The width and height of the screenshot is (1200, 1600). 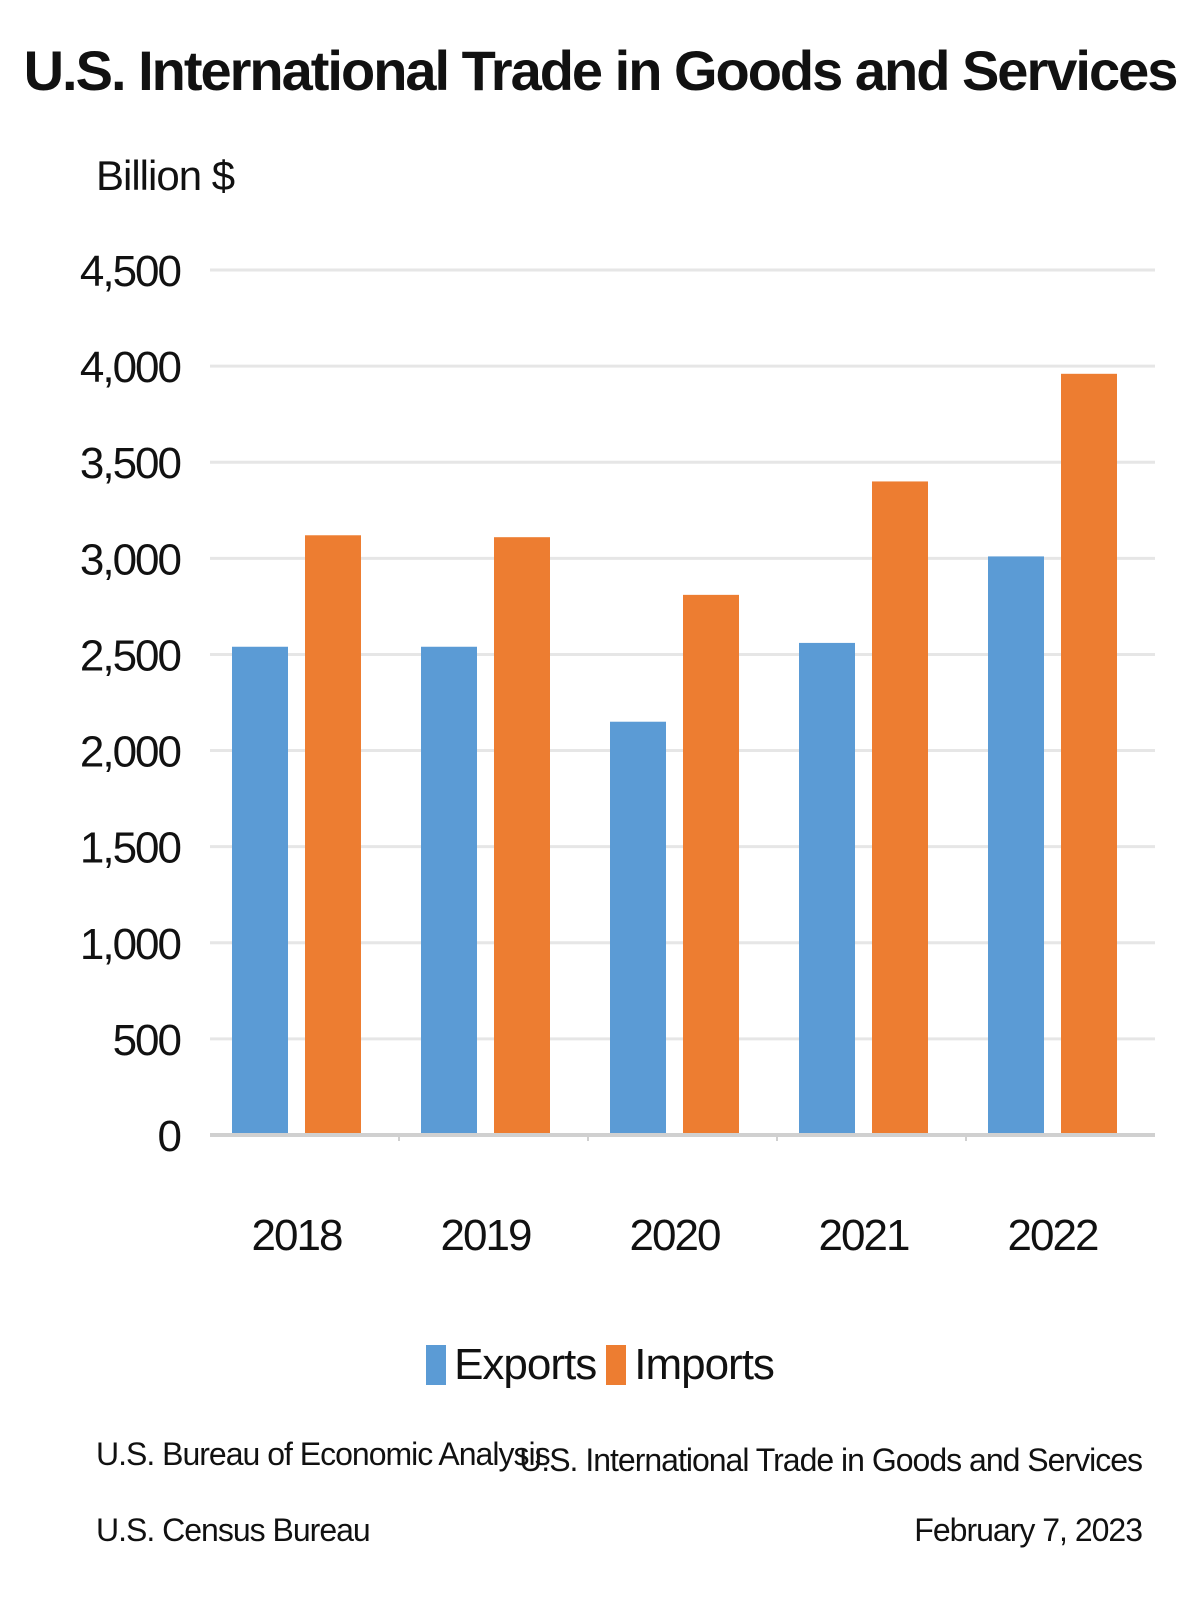 I want to click on legend-item-imports: Imports, so click(x=690, y=1365).